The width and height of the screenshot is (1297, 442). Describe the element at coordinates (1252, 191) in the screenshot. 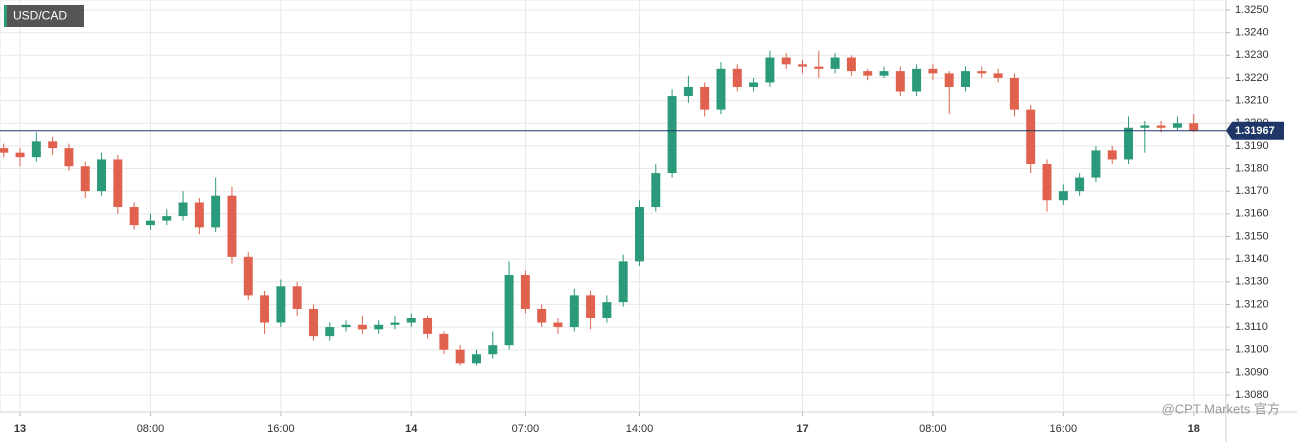

I see `y-tick-label: 1.3170` at that location.